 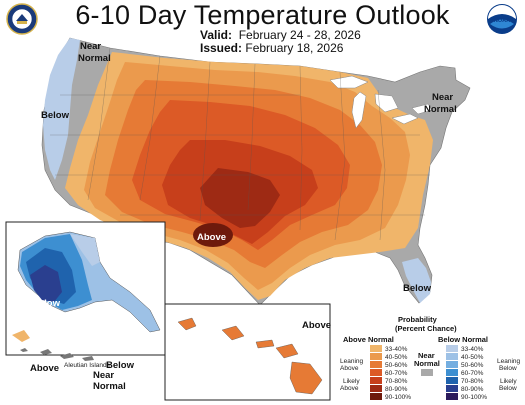 I want to click on legend-below-label: 70-80%, so click(x=472, y=381).